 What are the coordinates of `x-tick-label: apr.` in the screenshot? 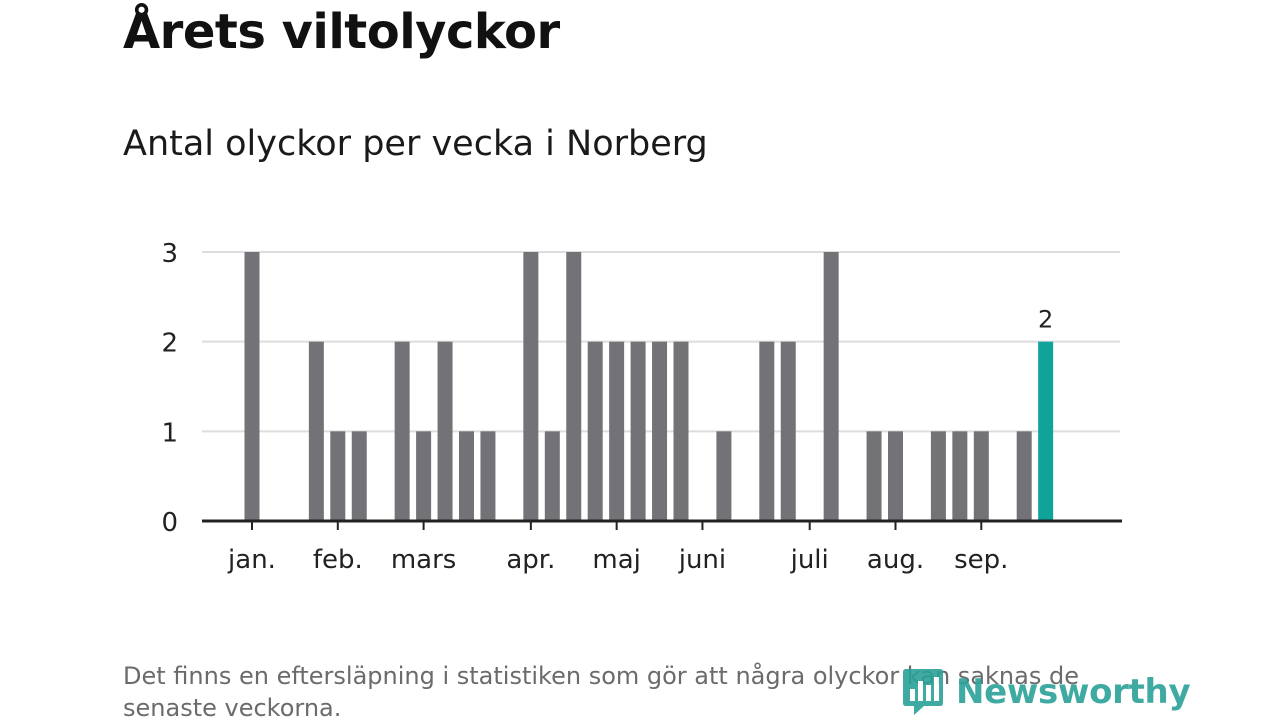 It's located at (530, 560).